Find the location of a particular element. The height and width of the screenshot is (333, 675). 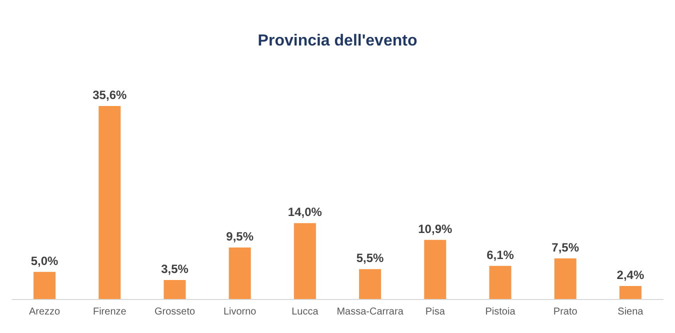

x-tick-label: Prato is located at coordinates (565, 312).